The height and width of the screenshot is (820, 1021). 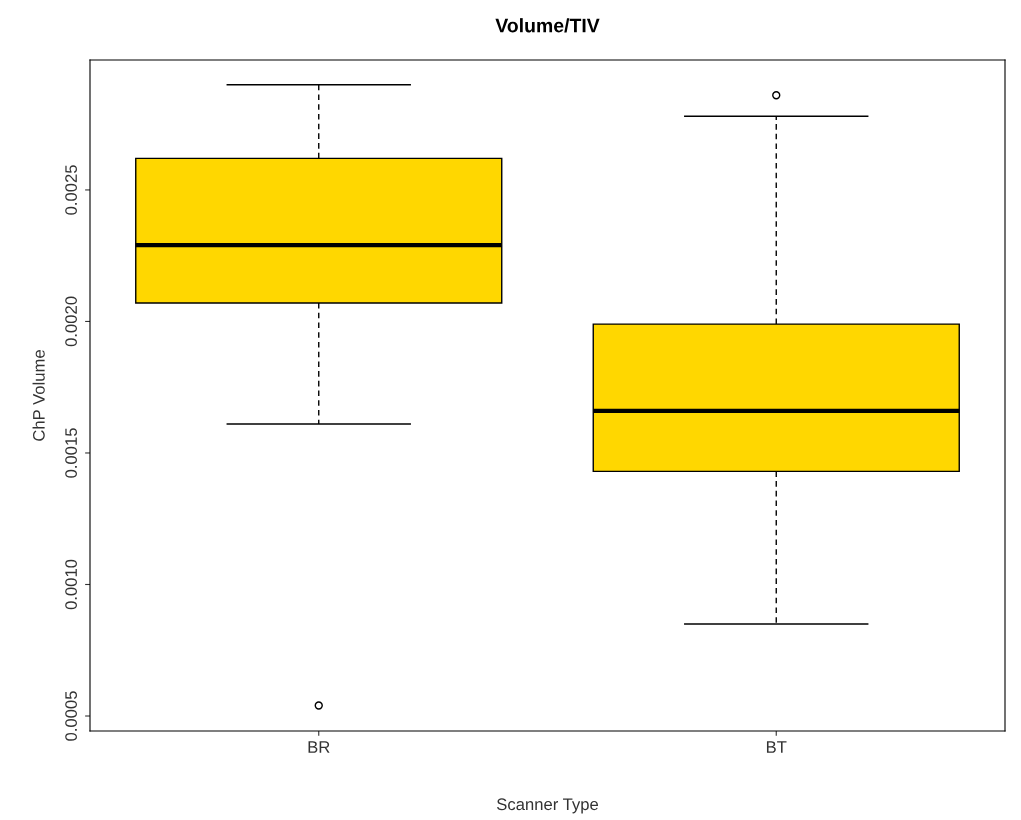 I want to click on y-tick-label: 0.0025, so click(x=71, y=190).